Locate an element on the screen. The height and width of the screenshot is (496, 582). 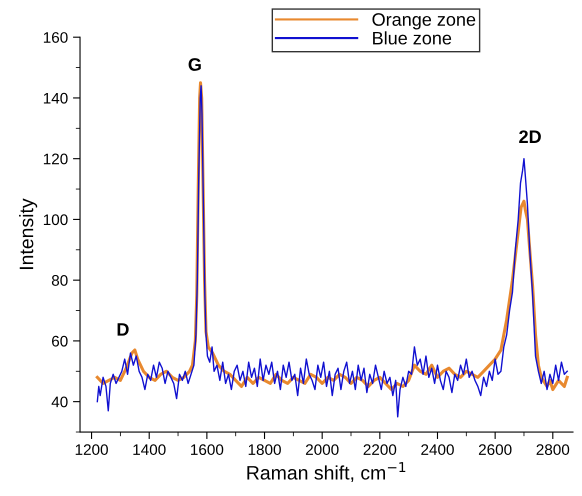
annotation: D is located at coordinates (123, 329).